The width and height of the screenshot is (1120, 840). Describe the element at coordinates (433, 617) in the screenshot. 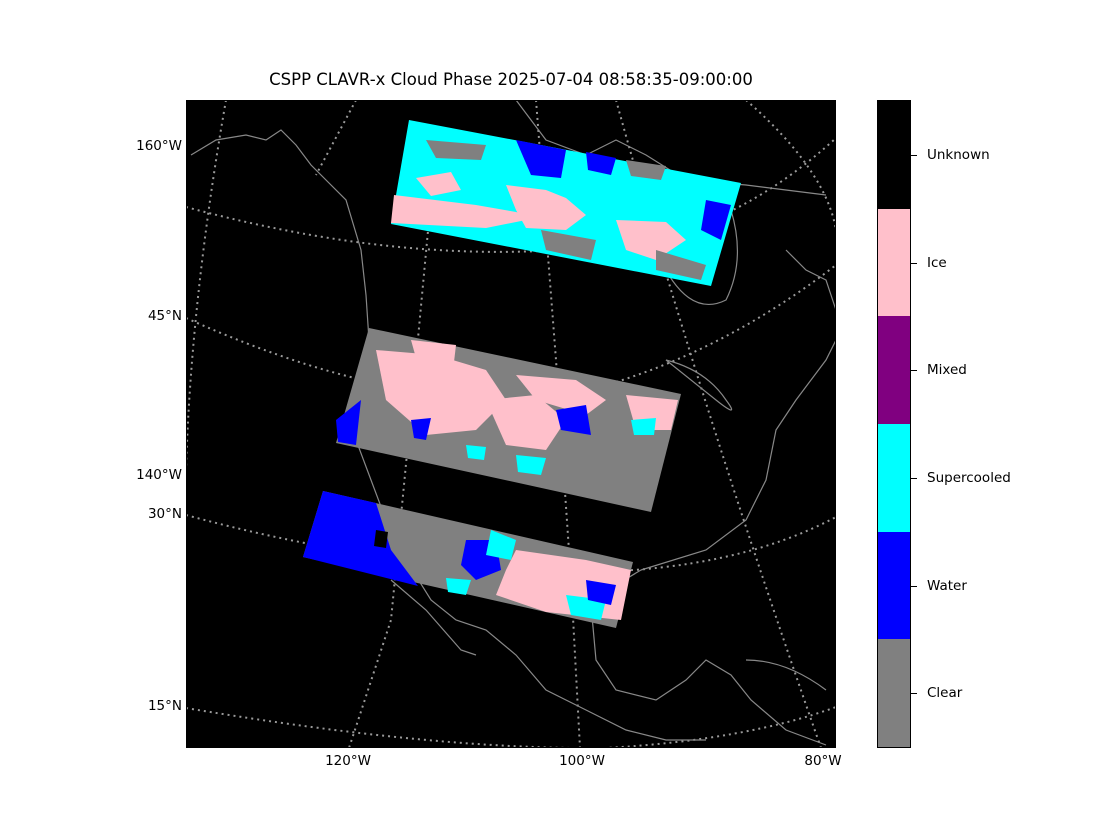

I see `baja` at that location.